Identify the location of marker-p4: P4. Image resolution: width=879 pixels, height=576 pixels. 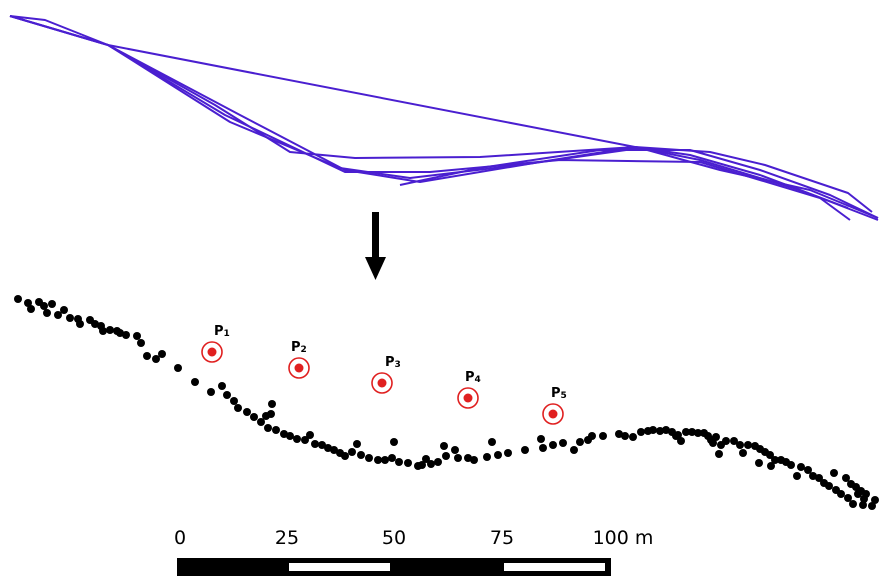
(469, 389).